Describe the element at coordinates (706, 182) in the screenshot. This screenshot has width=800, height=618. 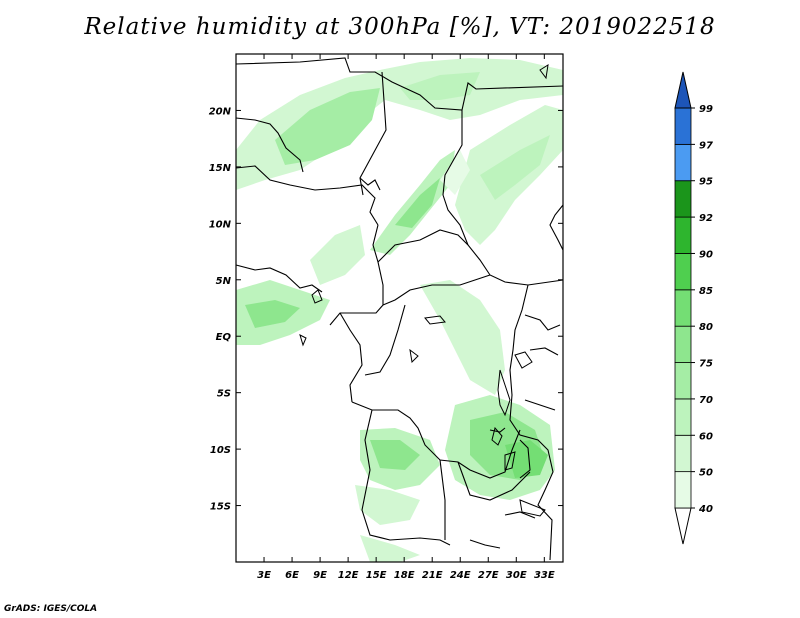
I see `colorbar-level-label: 95` at that location.